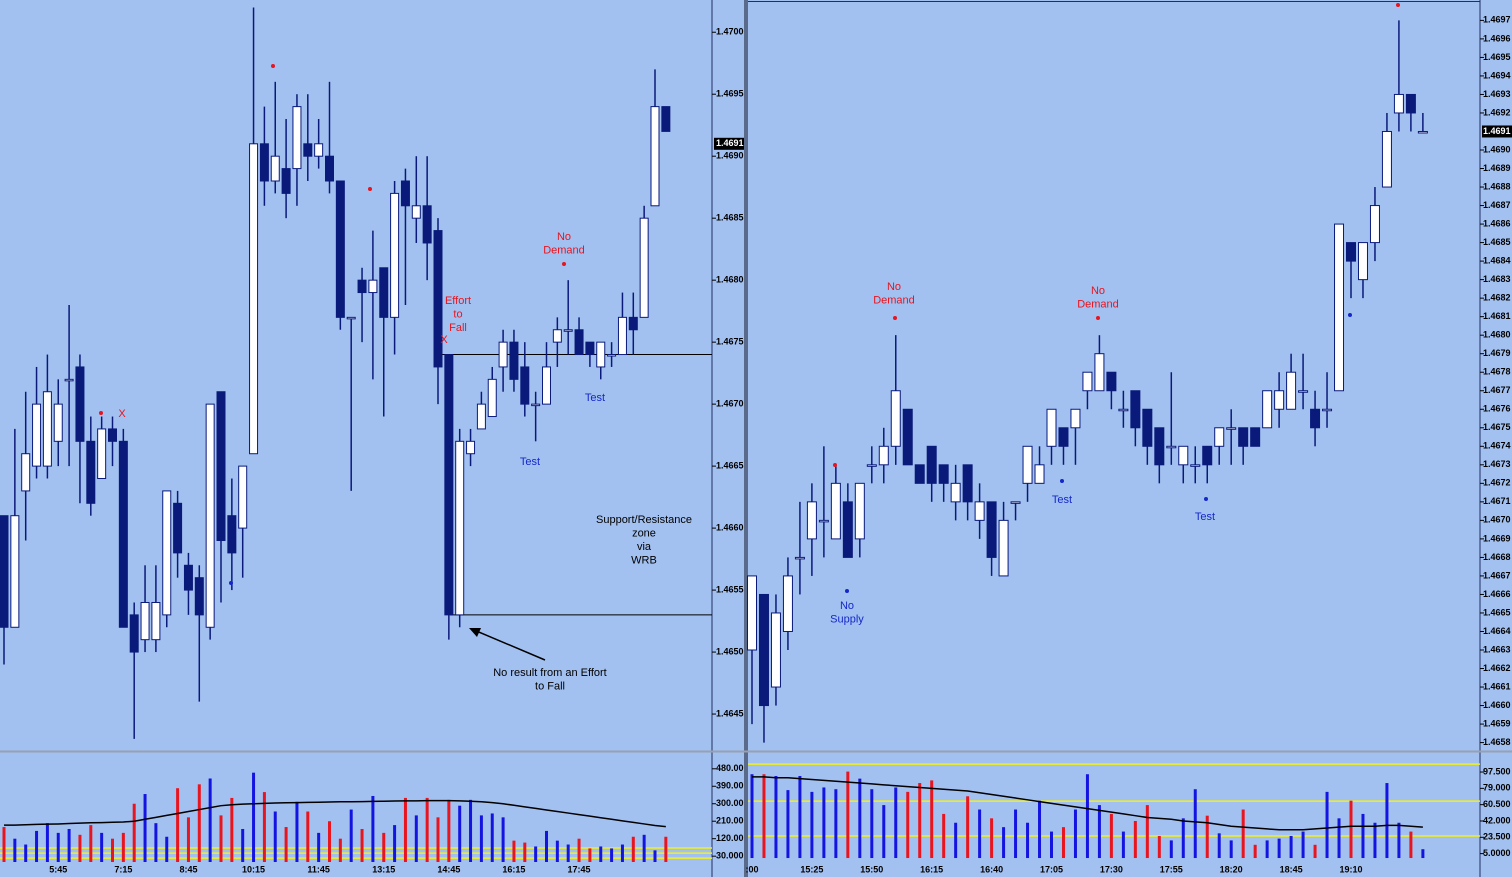 Image resolution: width=1512 pixels, height=877 pixels. Describe the element at coordinates (1497, 557) in the screenshot. I see `y-tick-label: 1.4668` at that location.